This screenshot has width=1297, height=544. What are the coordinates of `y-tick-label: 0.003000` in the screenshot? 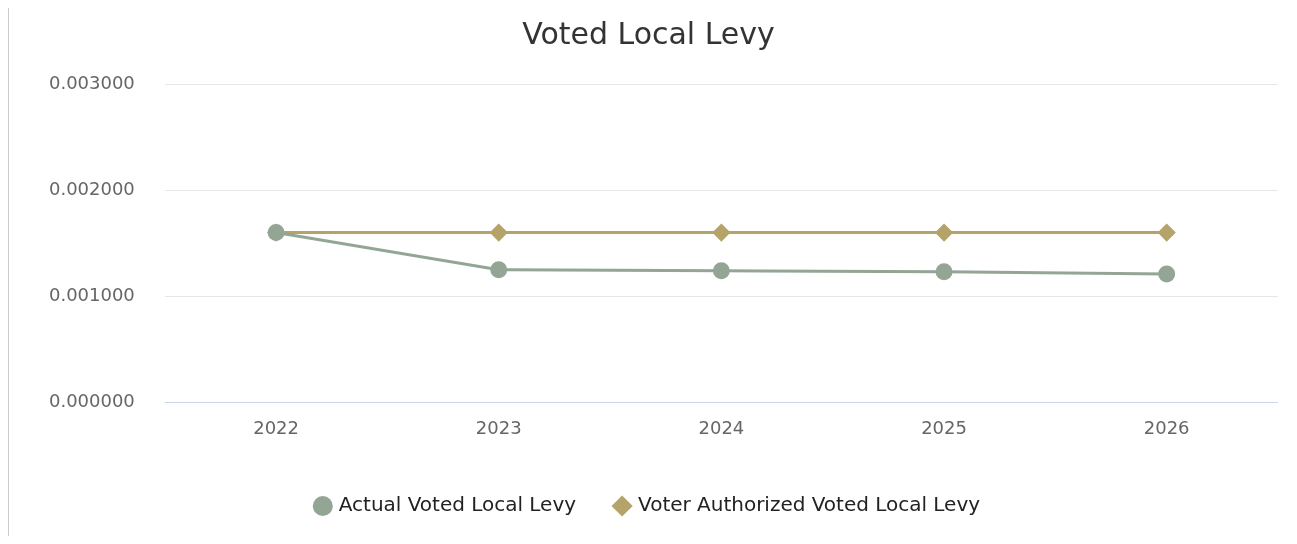 It's located at (92, 82).